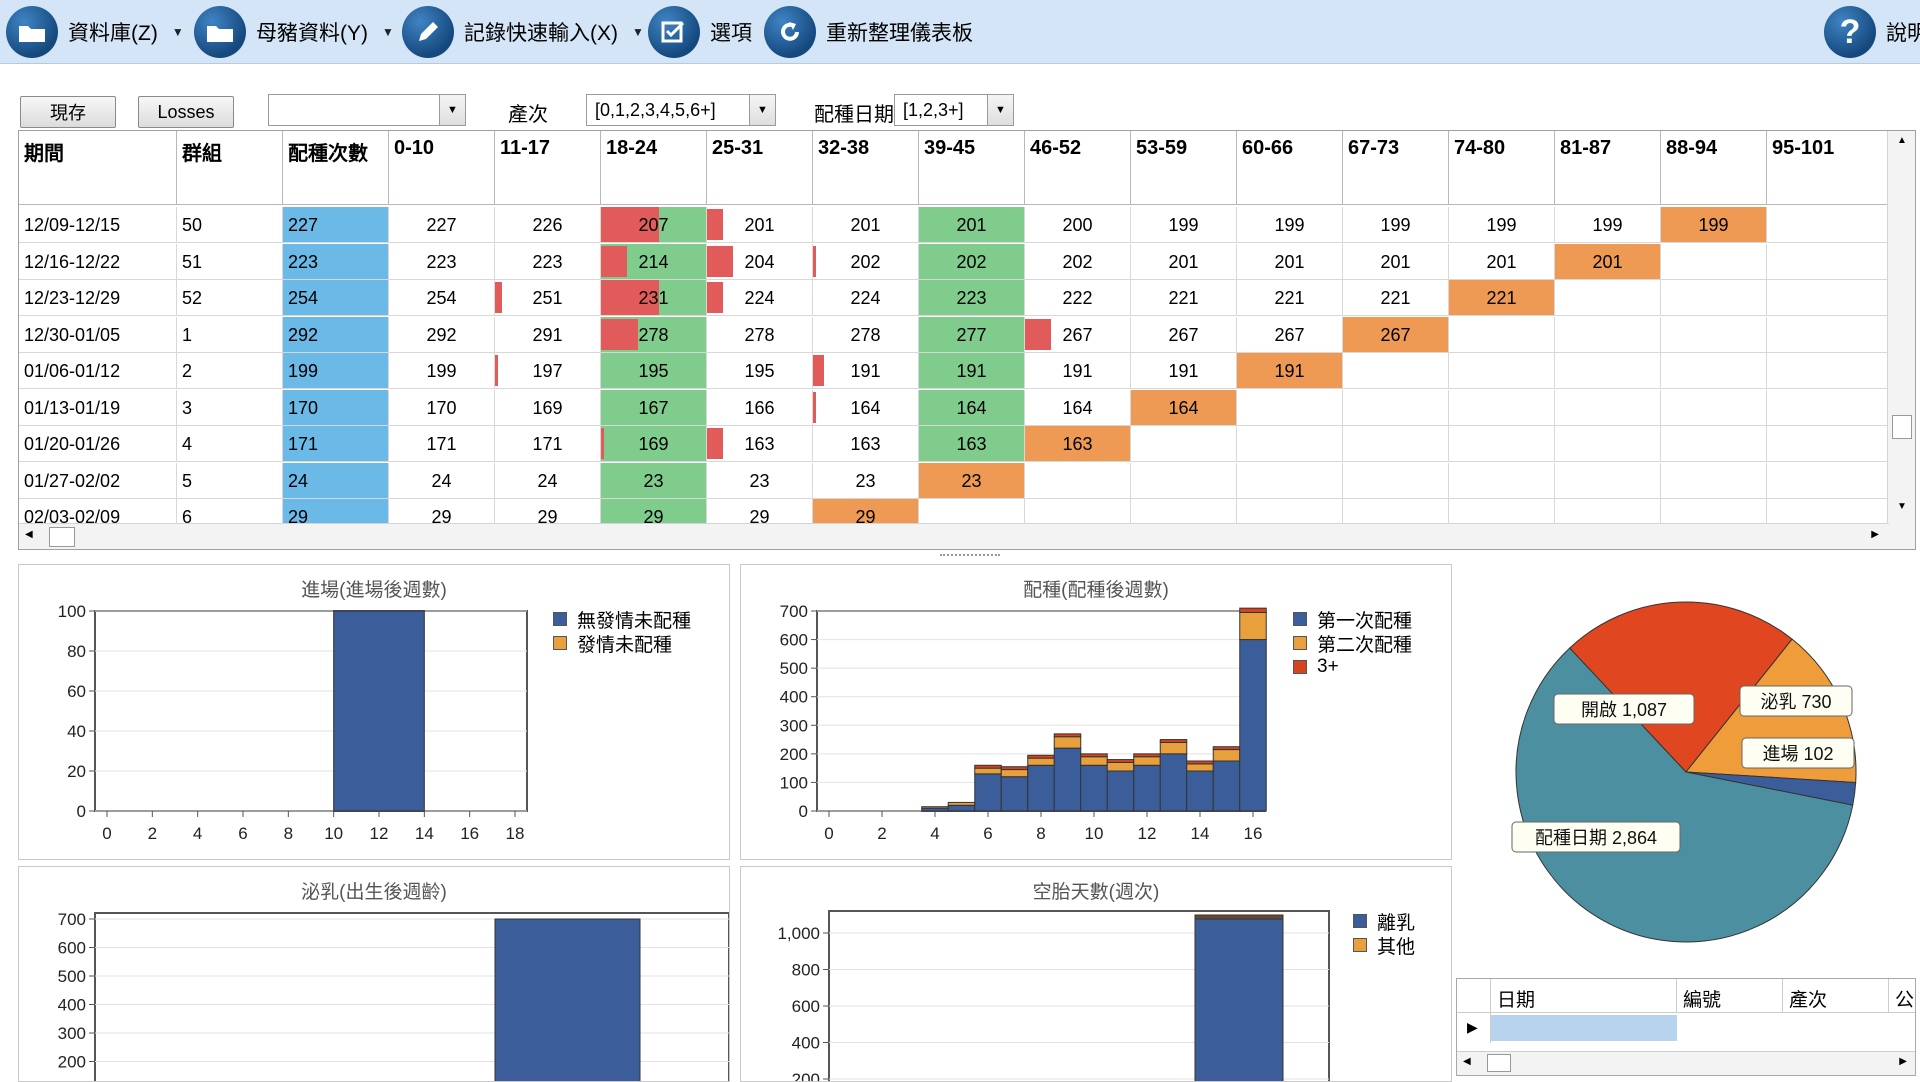 Image resolution: width=1920 pixels, height=1082 pixels. What do you see at coordinates (1608, 168) in the screenshot?
I see `column-header: 81-87` at bounding box center [1608, 168].